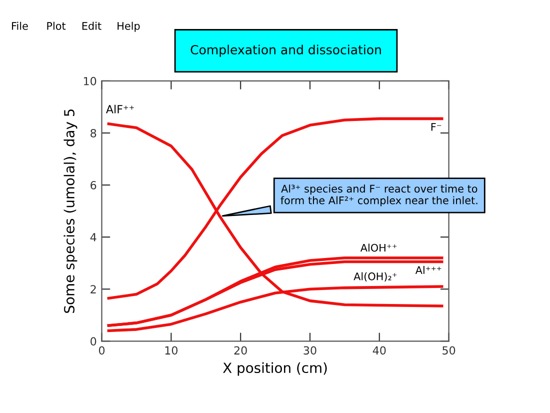 This screenshot has width=550, height=413. What do you see at coordinates (375, 277) in the screenshot?
I see `series-label: Al(OH)₂⁺` at bounding box center [375, 277].